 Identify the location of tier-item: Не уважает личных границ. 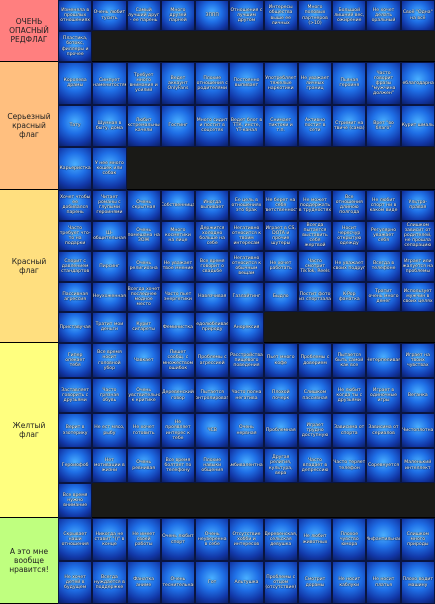
(315, 83).